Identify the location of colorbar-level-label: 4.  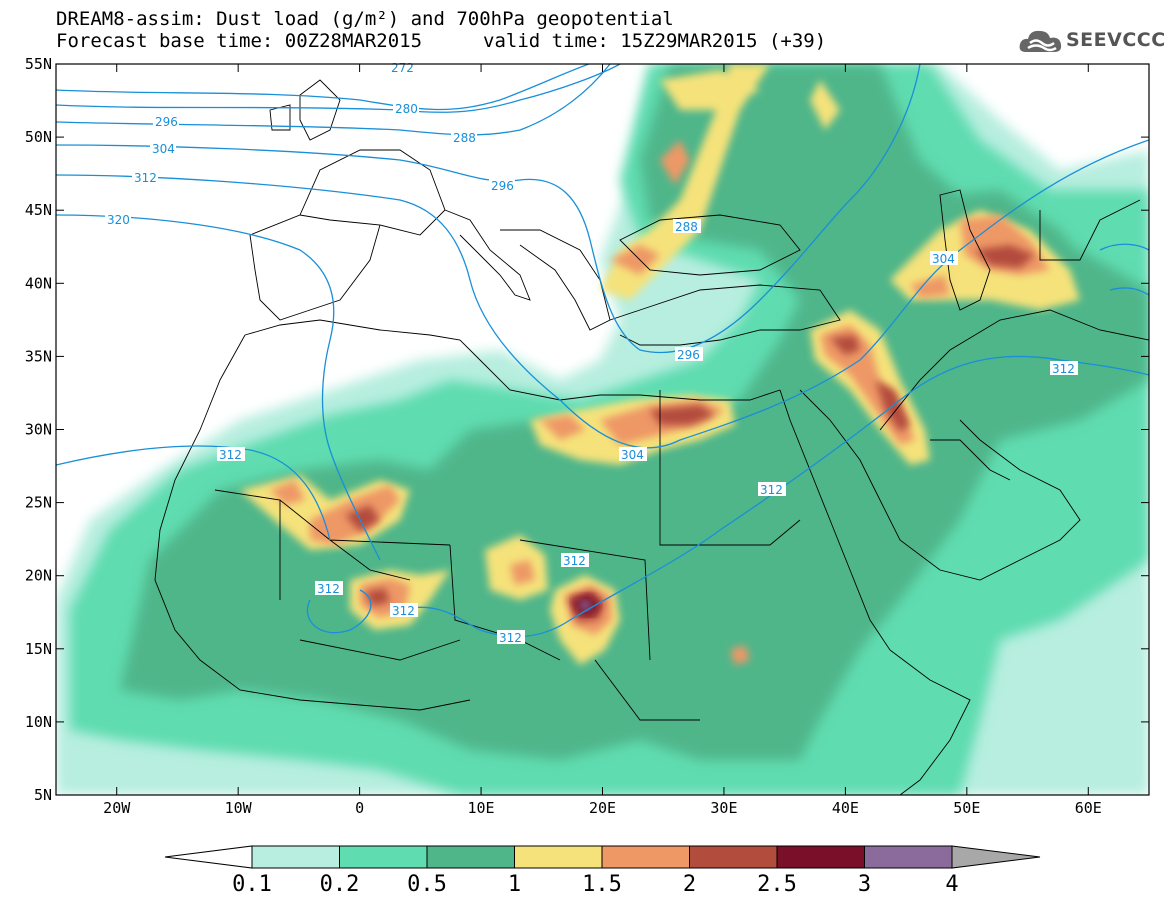
(952, 884).